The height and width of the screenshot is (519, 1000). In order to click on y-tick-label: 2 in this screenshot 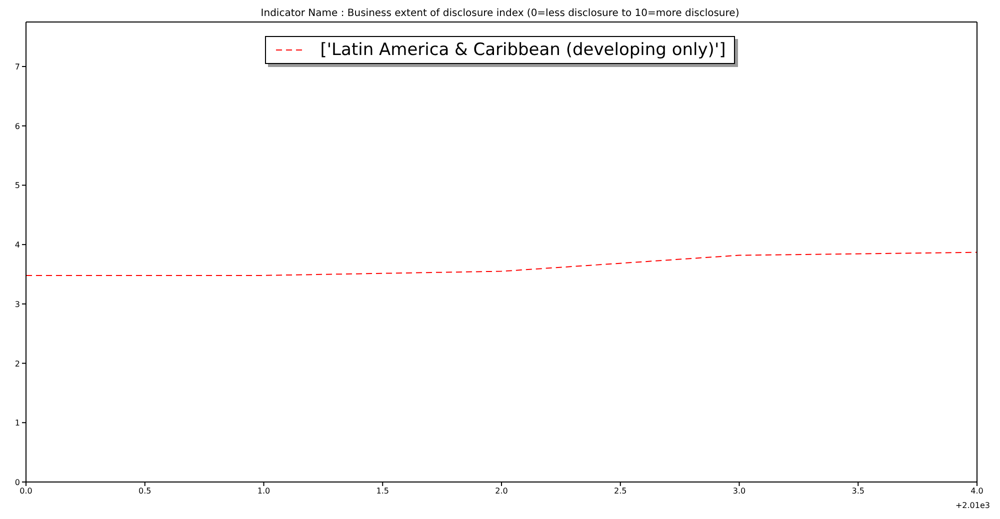, I will do `click(17, 363)`.